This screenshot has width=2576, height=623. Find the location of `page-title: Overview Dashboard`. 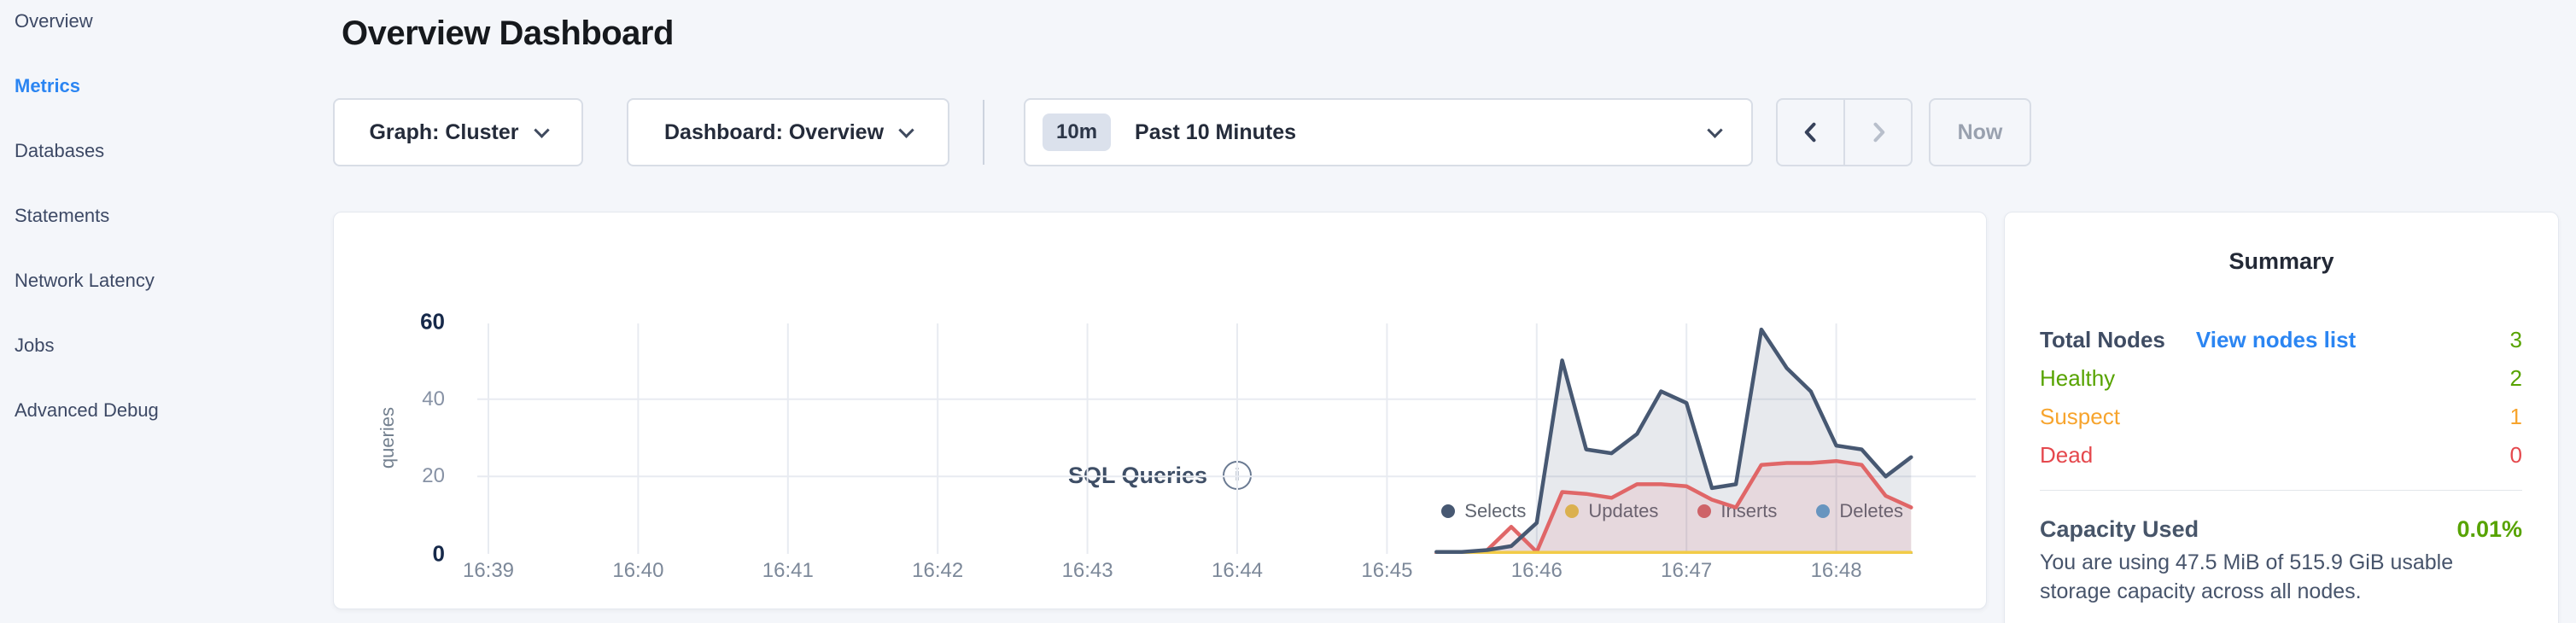

page-title: Overview Dashboard is located at coordinates (508, 33).